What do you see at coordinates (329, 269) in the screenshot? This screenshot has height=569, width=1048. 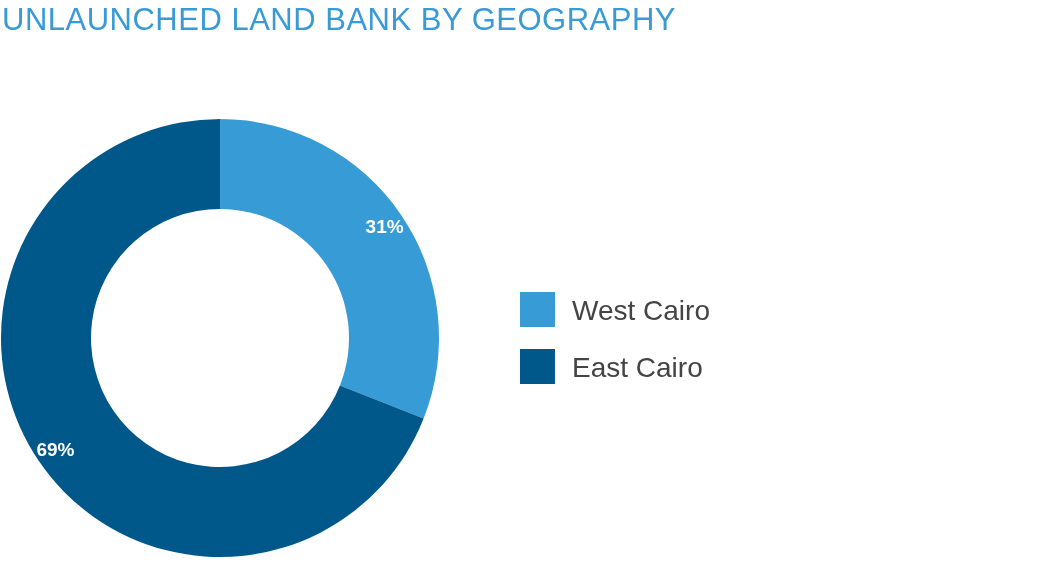 I see `donut-slice` at bounding box center [329, 269].